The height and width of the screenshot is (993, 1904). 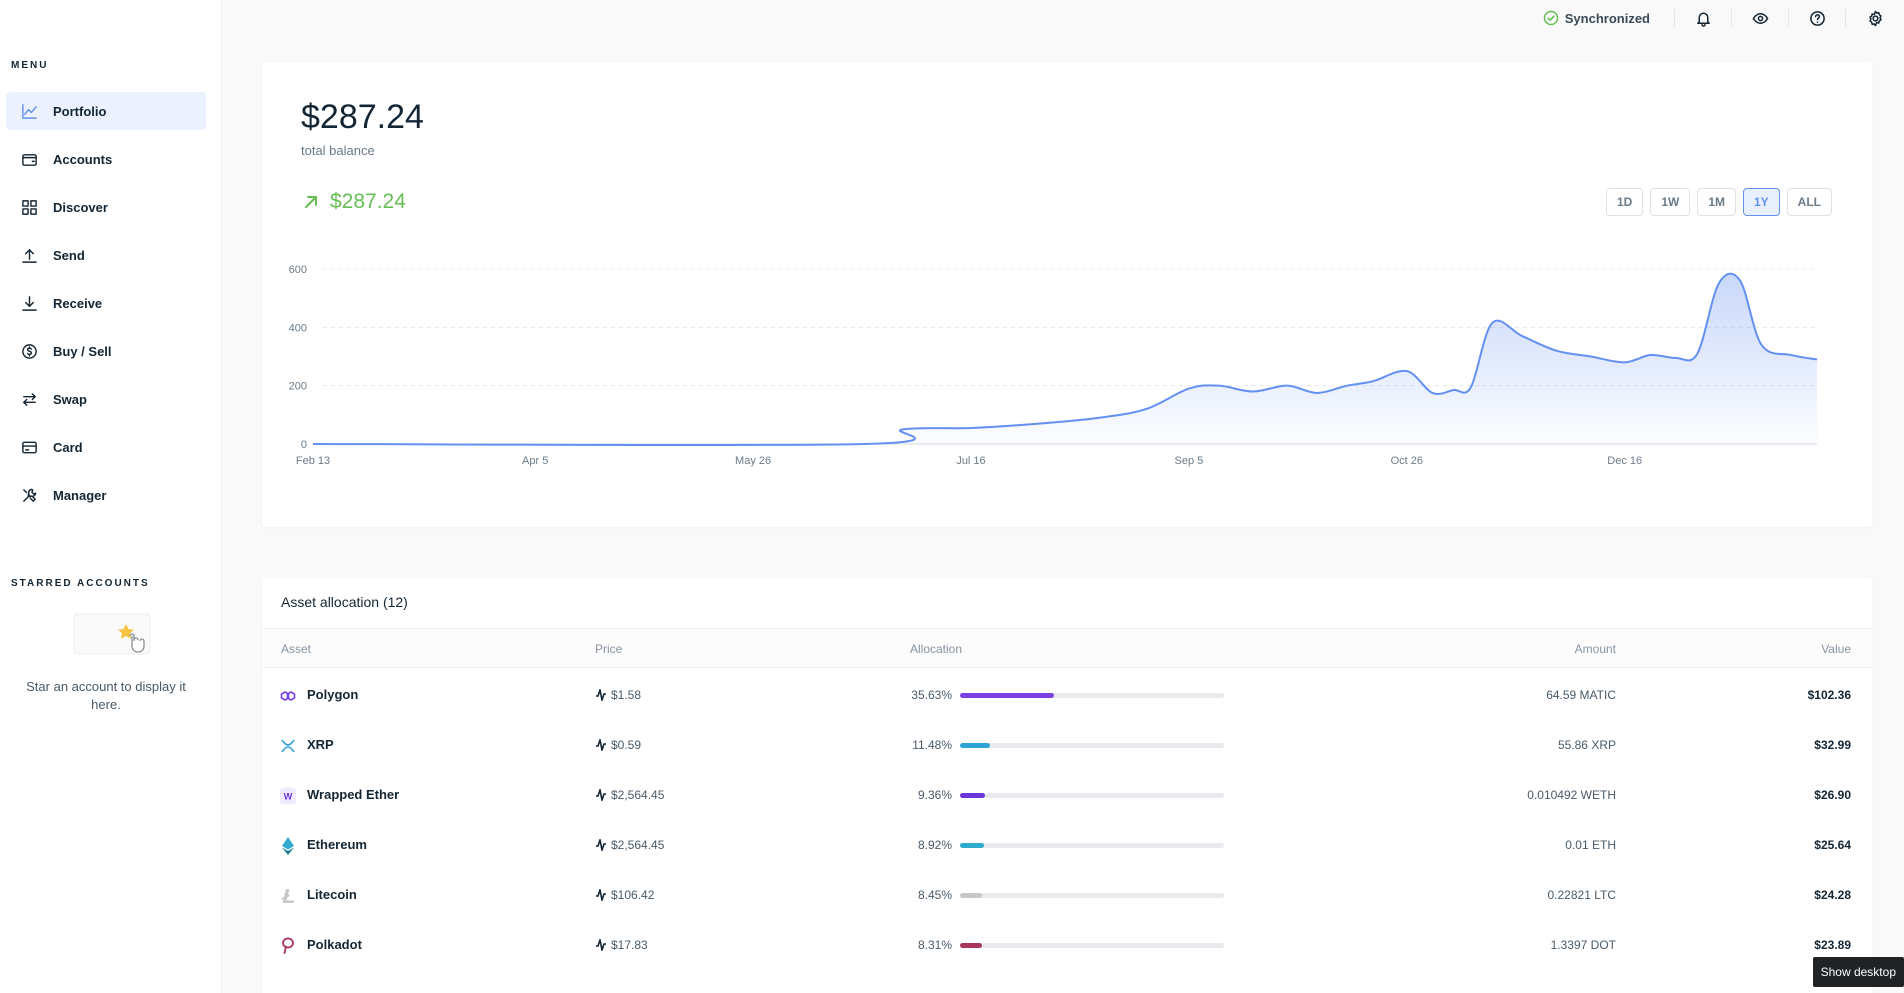 What do you see at coordinates (931, 695) in the screenshot?
I see `asset-allocation-pct: 35.63%` at bounding box center [931, 695].